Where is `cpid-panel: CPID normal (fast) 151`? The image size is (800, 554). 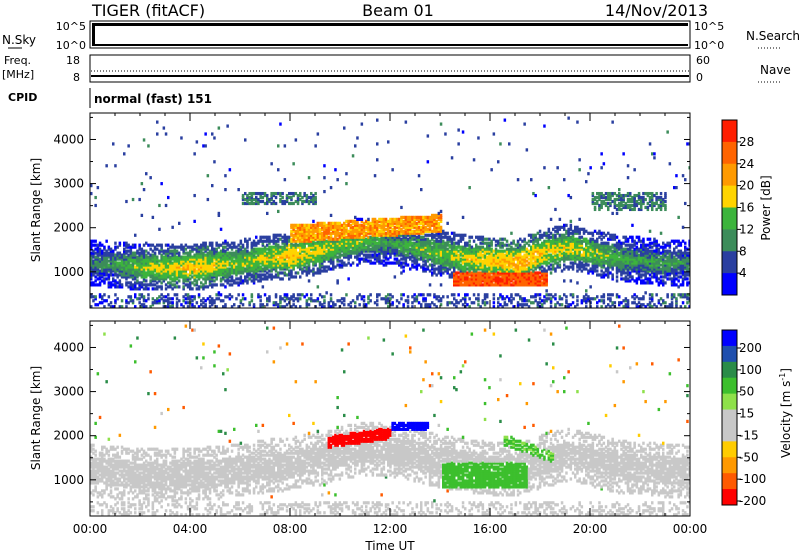
cpid-panel: CPID normal (fast) 151 is located at coordinates (110, 98).